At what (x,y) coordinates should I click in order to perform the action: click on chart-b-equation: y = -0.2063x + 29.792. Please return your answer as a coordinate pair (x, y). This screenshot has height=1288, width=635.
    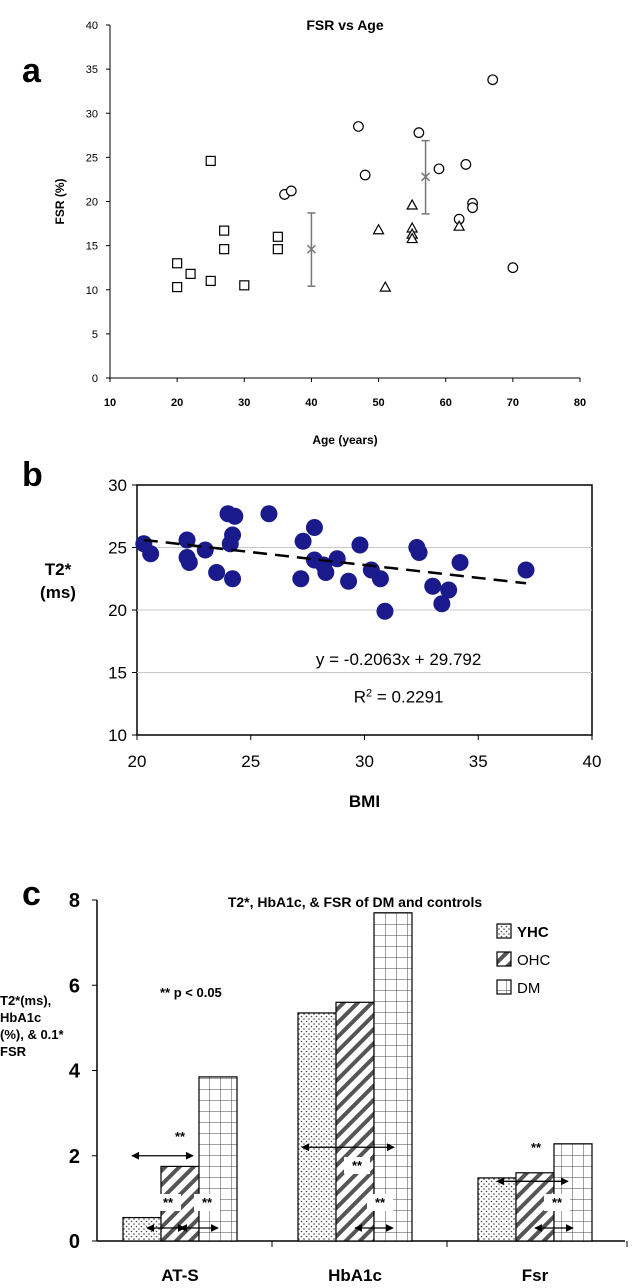
    Looking at the image, I should click on (398, 659).